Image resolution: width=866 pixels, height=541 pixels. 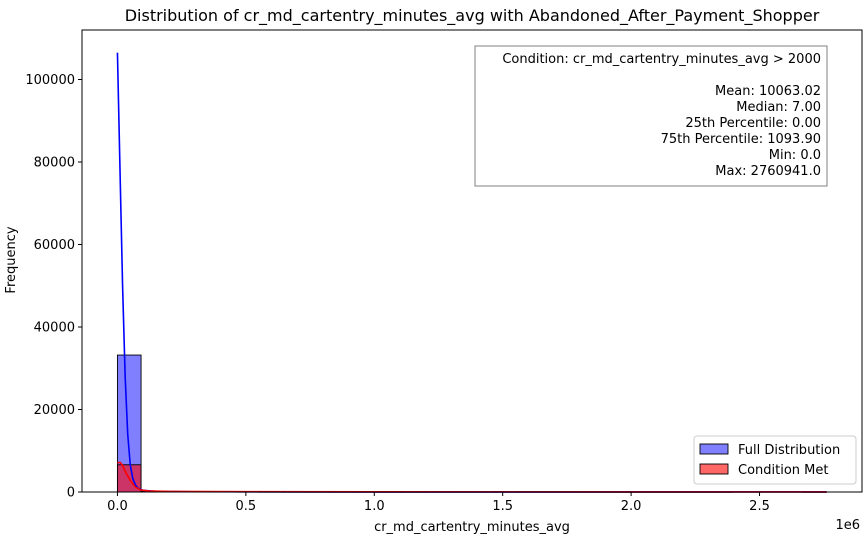 What do you see at coordinates (54, 163) in the screenshot?
I see `y-tick-label: 80000` at bounding box center [54, 163].